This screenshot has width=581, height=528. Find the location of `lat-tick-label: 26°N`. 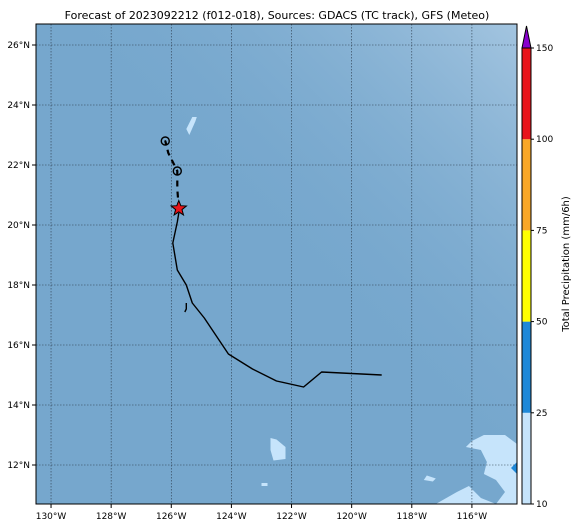

lat-tick-label: 26°N is located at coordinates (18, 46).